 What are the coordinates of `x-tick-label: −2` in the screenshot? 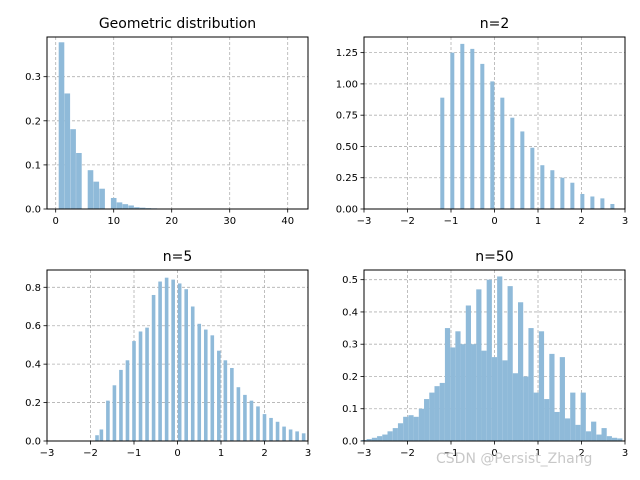 It's located at (90, 453).